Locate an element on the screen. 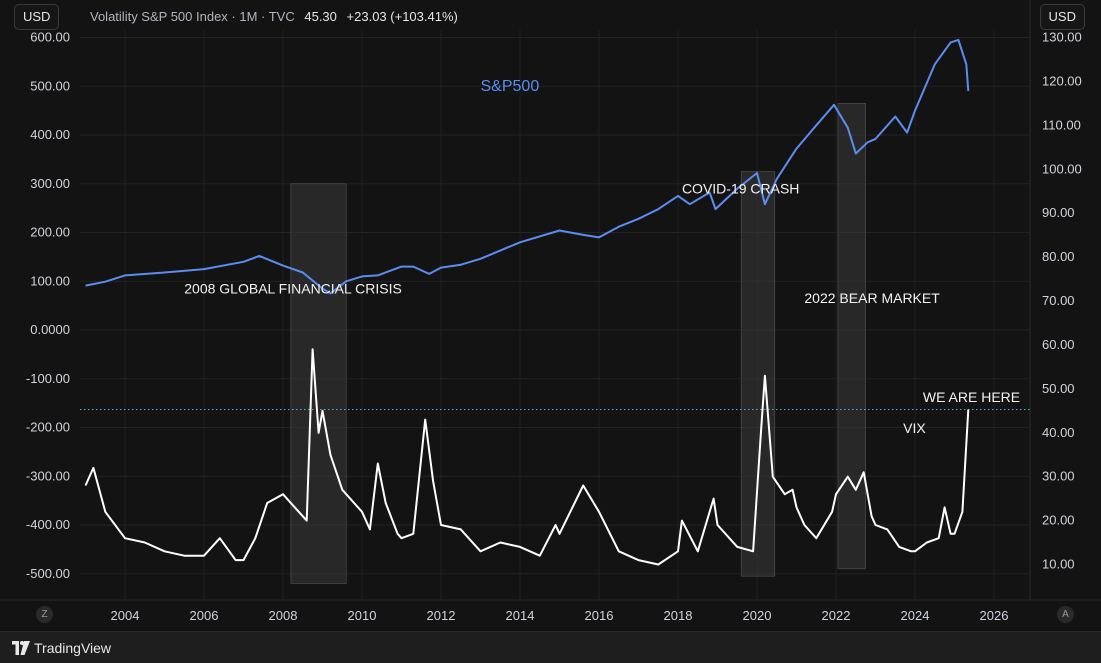 Image resolution: width=1101 pixels, height=663 pixels. auto-scale-badge: A is located at coordinates (1065, 614).